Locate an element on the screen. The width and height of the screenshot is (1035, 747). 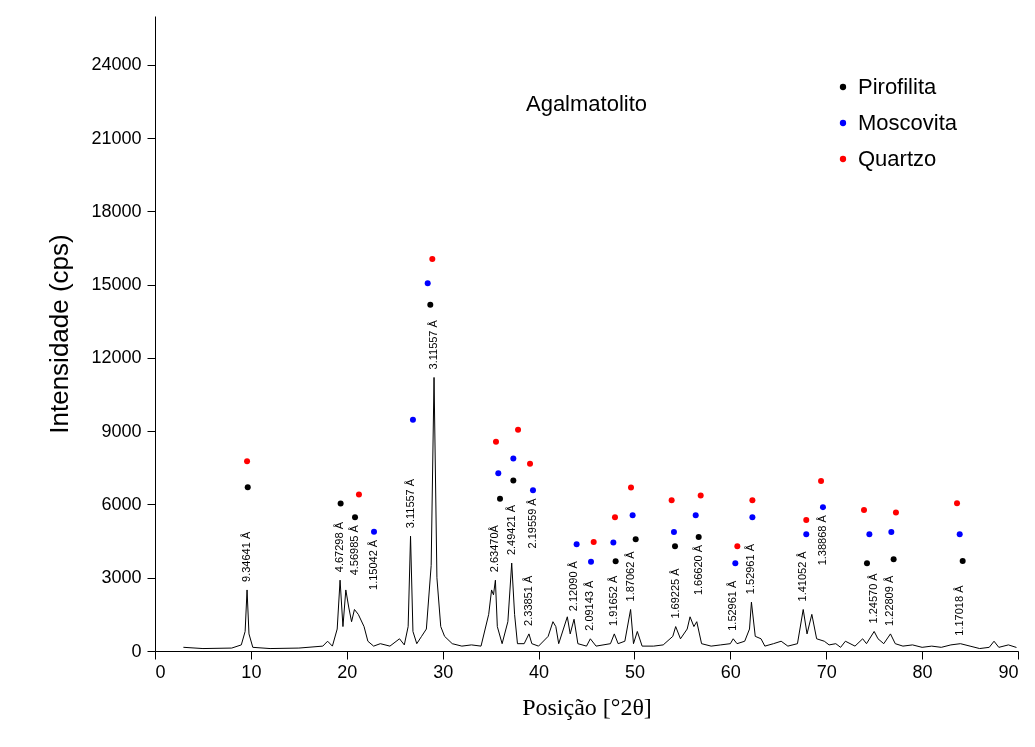
annotation: 1.91652 Å is located at coordinates (613, 600).